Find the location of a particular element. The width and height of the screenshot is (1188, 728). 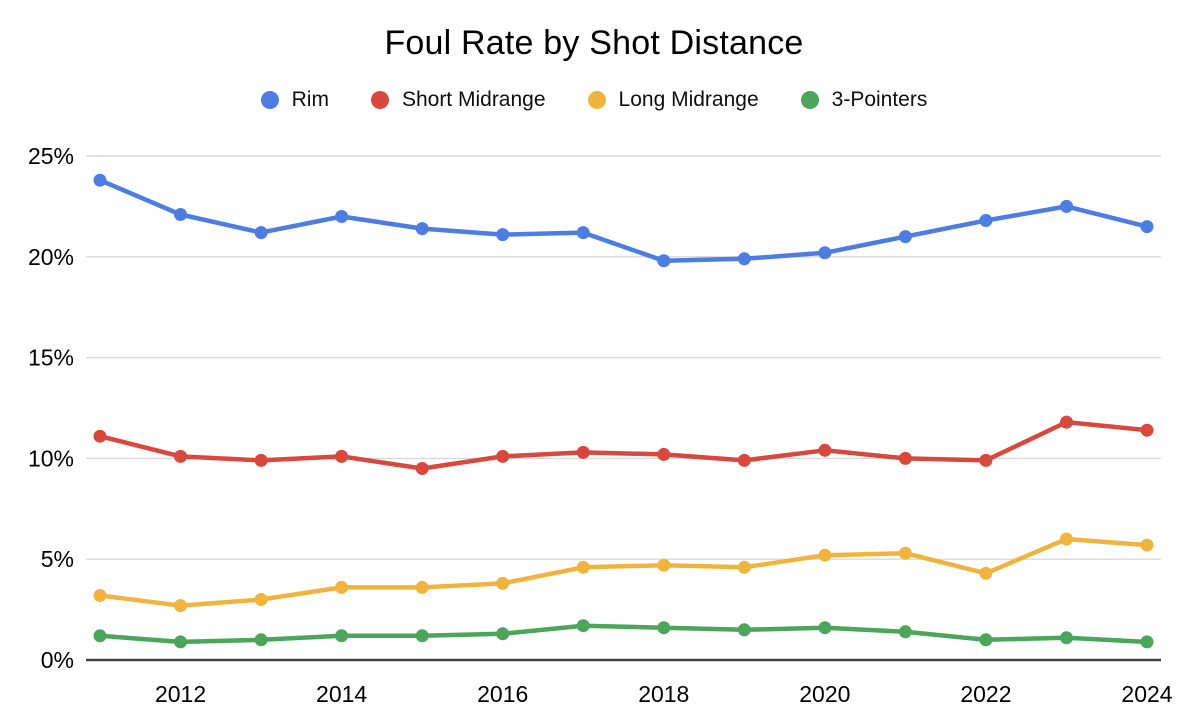

legend-swatch-rim-icon is located at coordinates (269, 100).